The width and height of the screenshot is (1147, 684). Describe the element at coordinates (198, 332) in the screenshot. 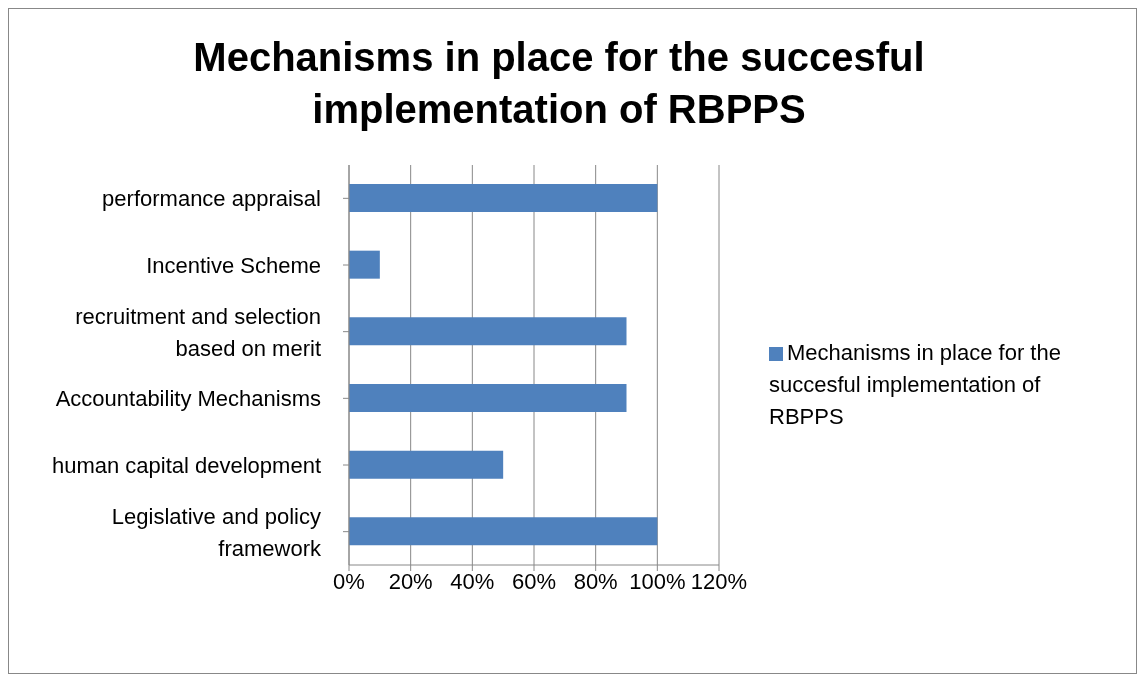

I see `y-tick-label: recruitment and selection based on merit` at that location.